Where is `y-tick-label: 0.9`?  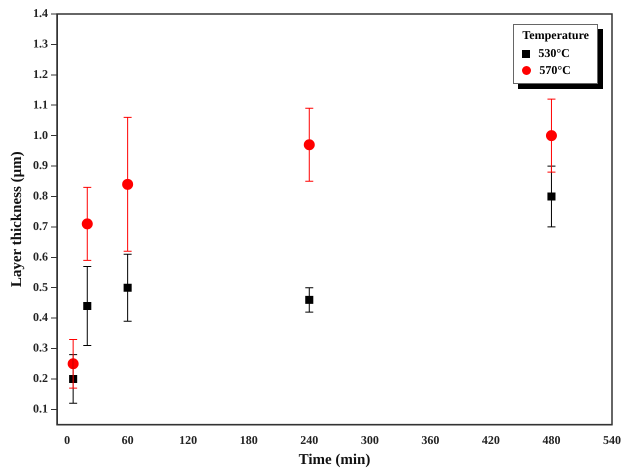
y-tick-label: 0.9 is located at coordinates (40, 165).